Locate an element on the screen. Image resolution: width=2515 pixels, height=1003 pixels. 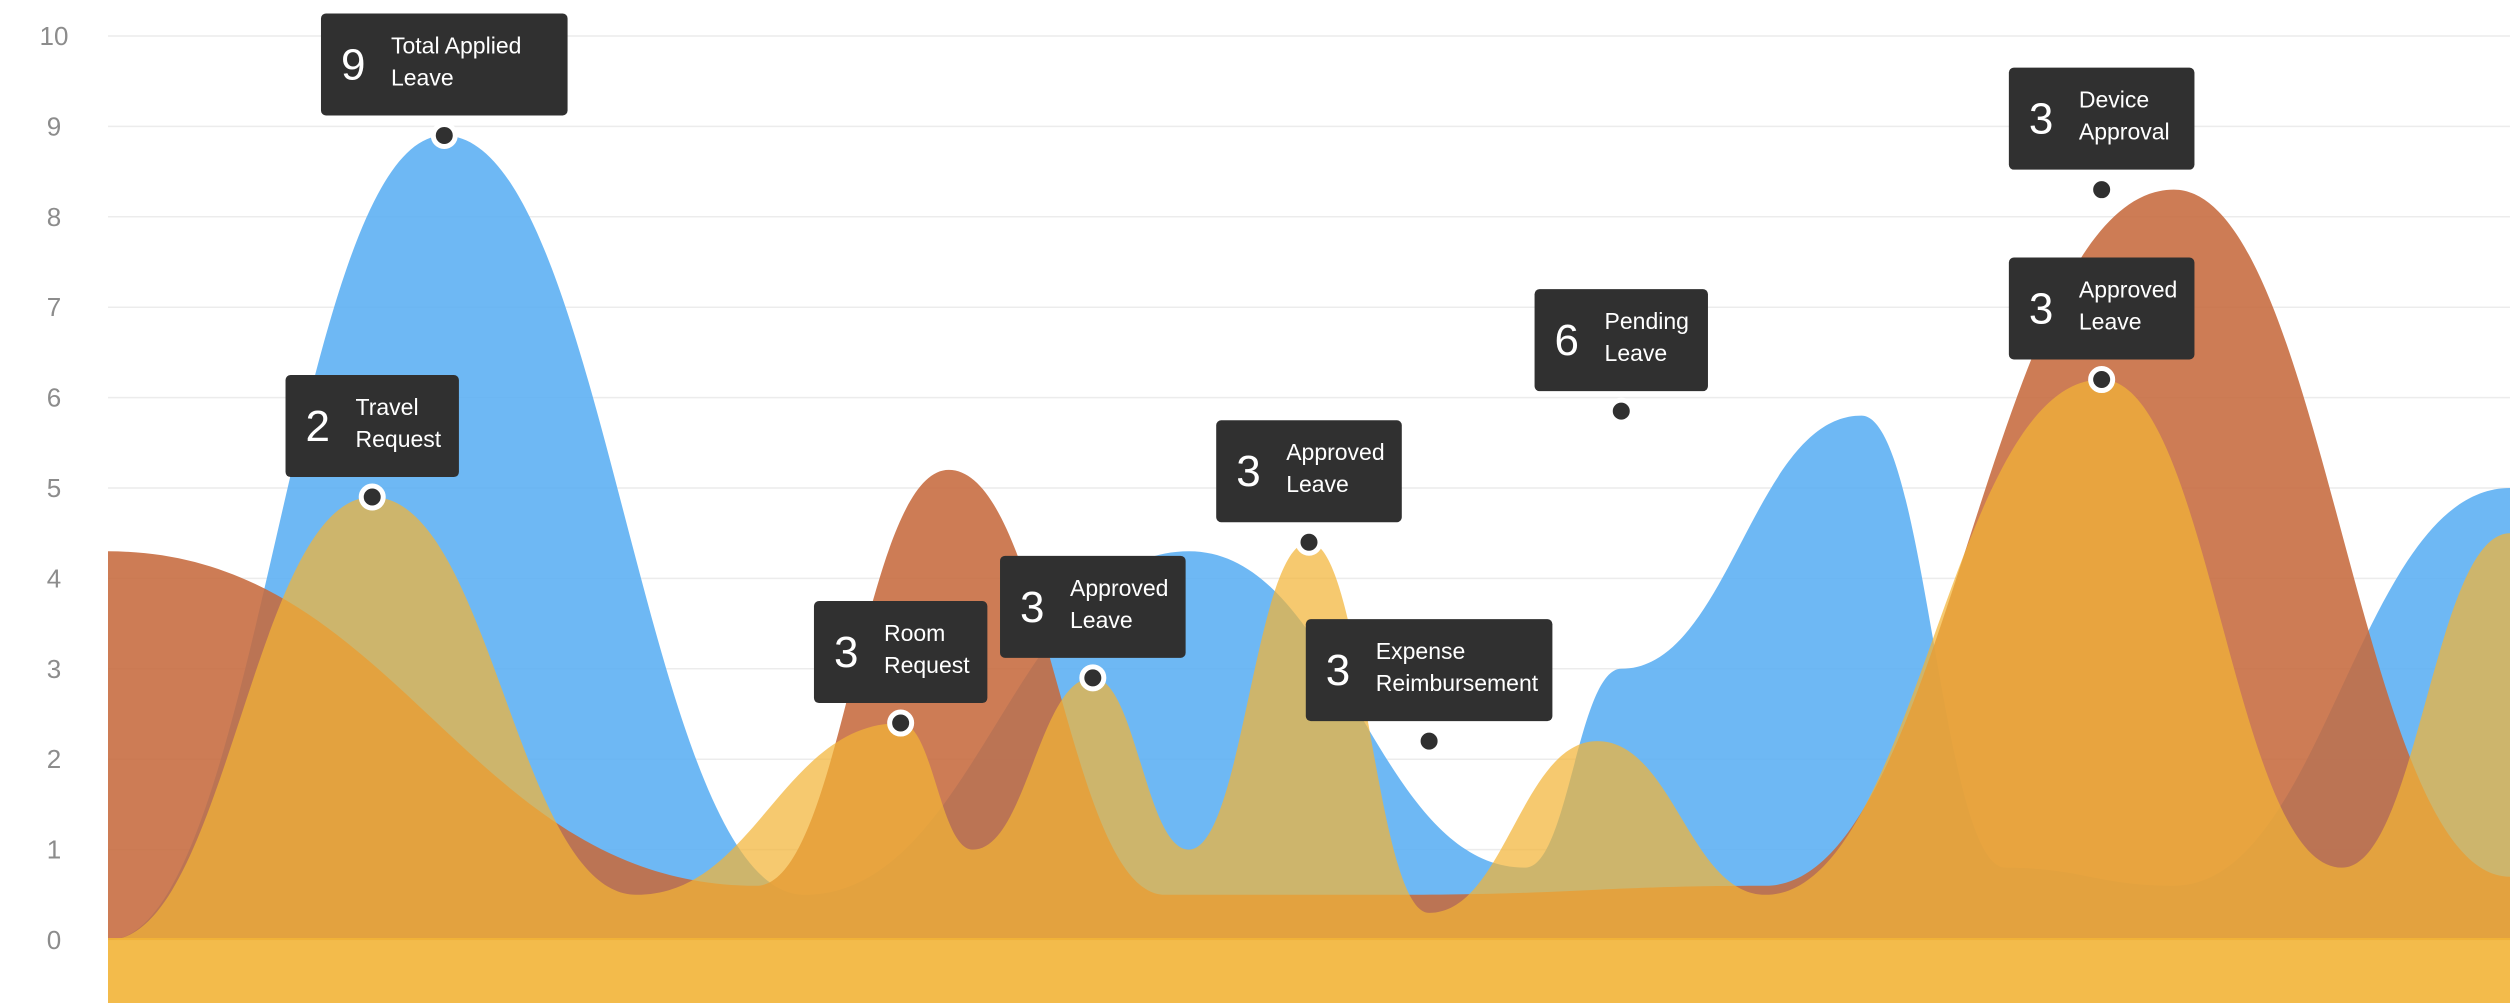
annotation-6: 3 Expense Reimbursement is located at coordinates (1429, 687).